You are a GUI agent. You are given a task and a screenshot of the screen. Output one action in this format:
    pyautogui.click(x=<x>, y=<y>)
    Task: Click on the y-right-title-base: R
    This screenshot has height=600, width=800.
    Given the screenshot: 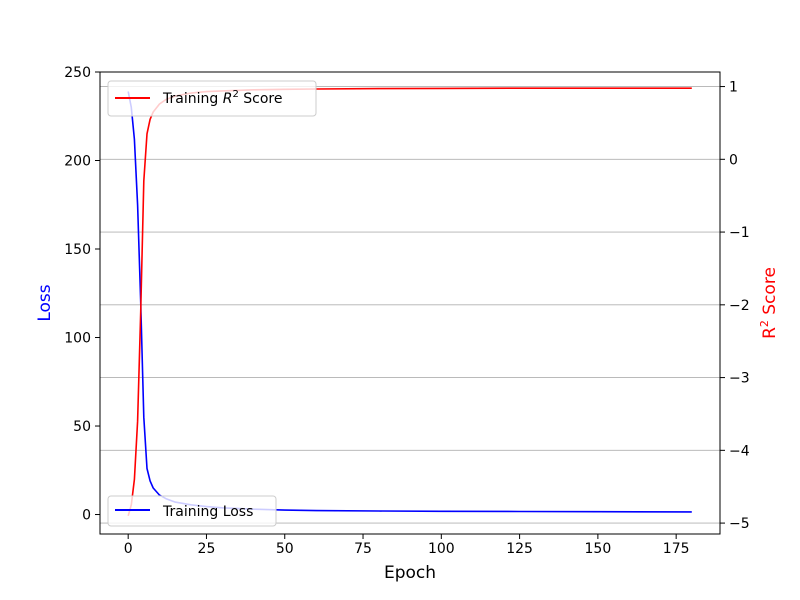 What is the action you would take?
    pyautogui.click(x=770, y=333)
    